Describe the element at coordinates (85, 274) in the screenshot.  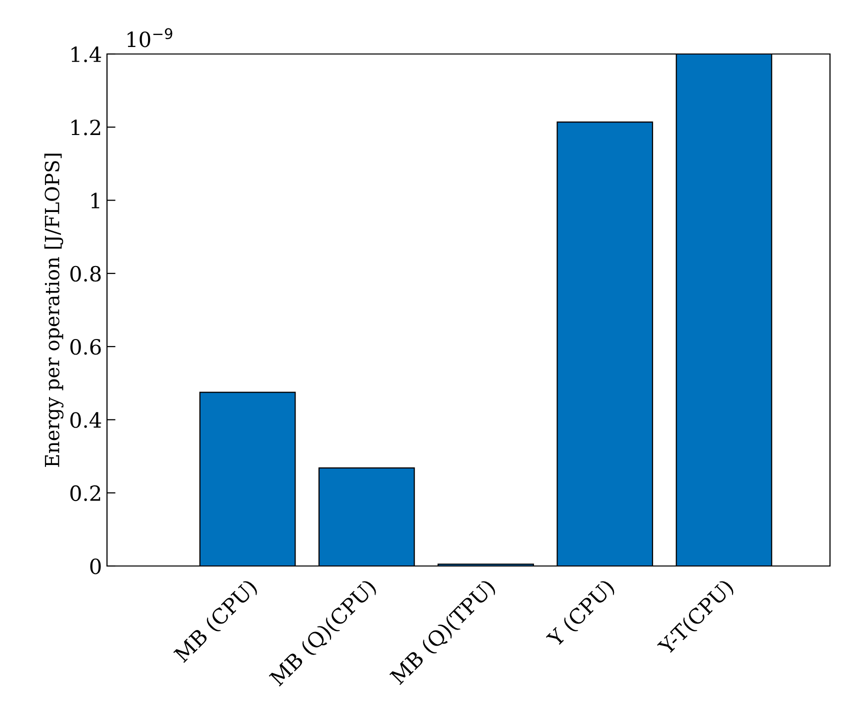
I see `y-tick-label: 0.8` at that location.